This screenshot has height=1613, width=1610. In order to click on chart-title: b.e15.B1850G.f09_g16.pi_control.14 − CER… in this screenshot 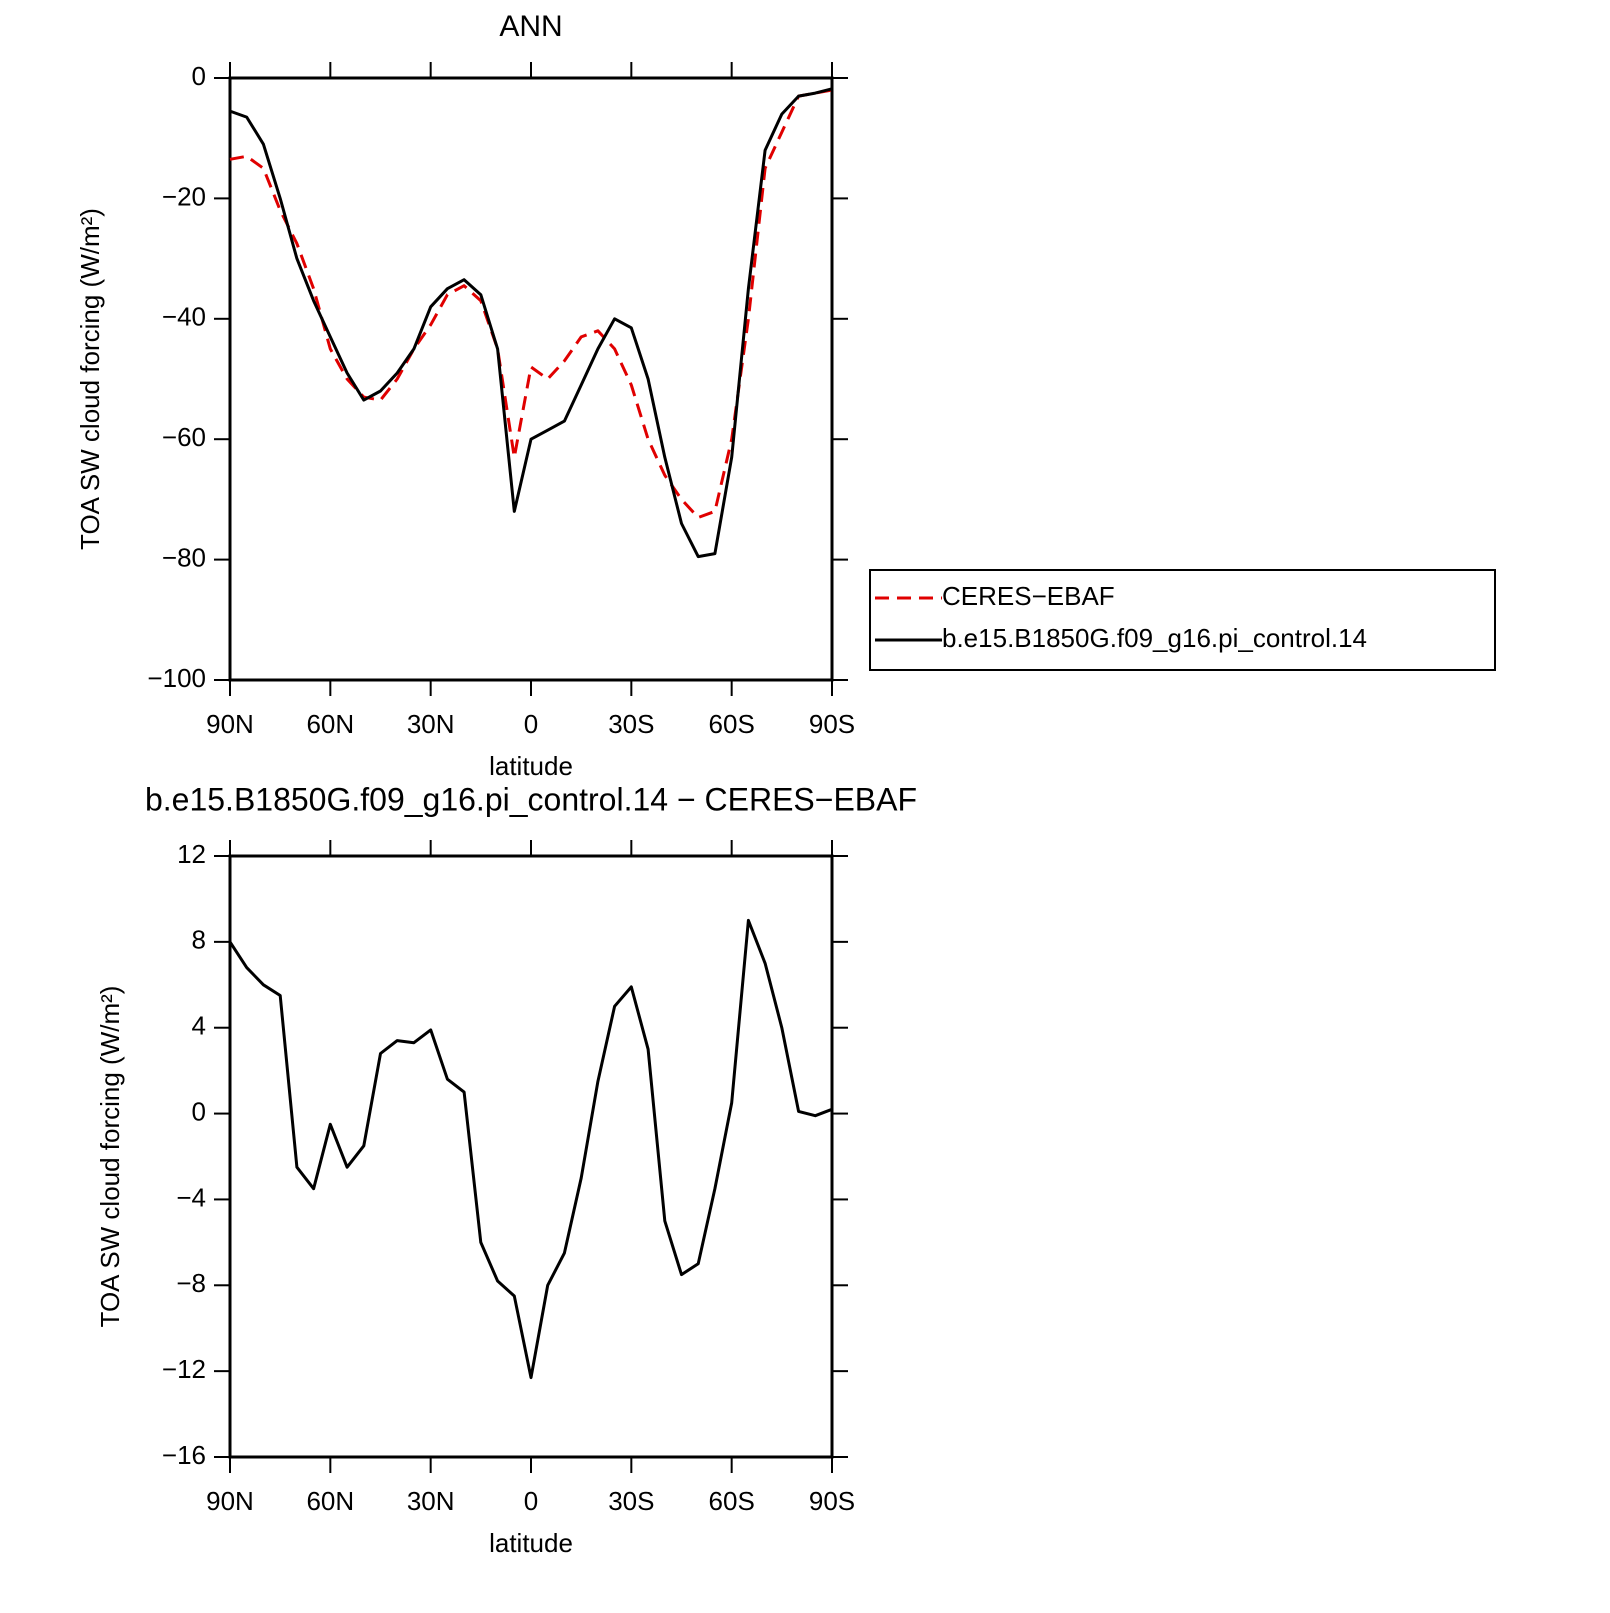, I will do `click(531, 799)`.